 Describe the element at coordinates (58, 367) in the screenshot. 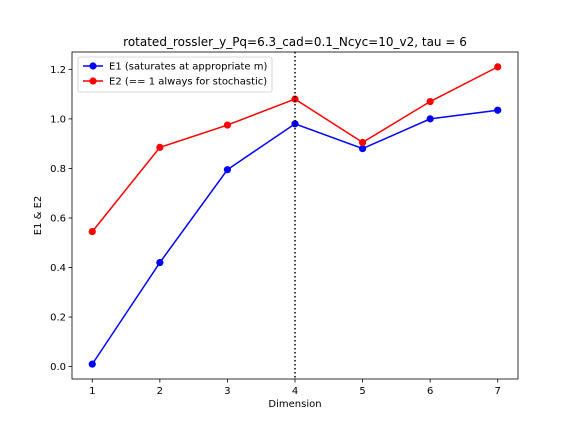

I see `y-tick-label: 0.0` at that location.